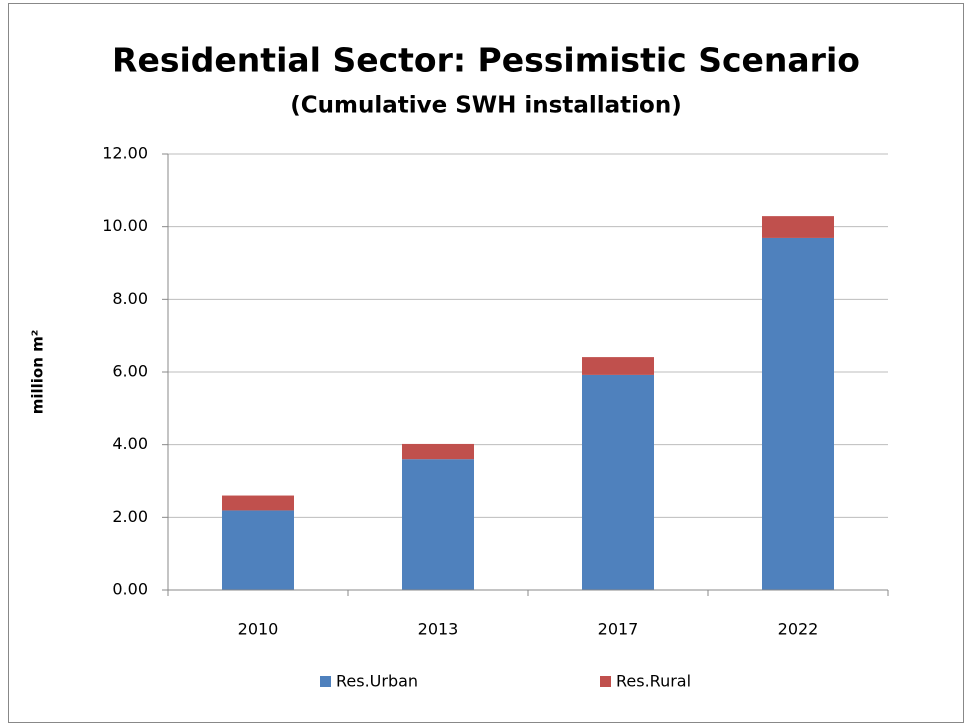 Image resolution: width=972 pixels, height=727 pixels. What do you see at coordinates (130, 516) in the screenshot?
I see `y-tick-label: 2.00` at bounding box center [130, 516].